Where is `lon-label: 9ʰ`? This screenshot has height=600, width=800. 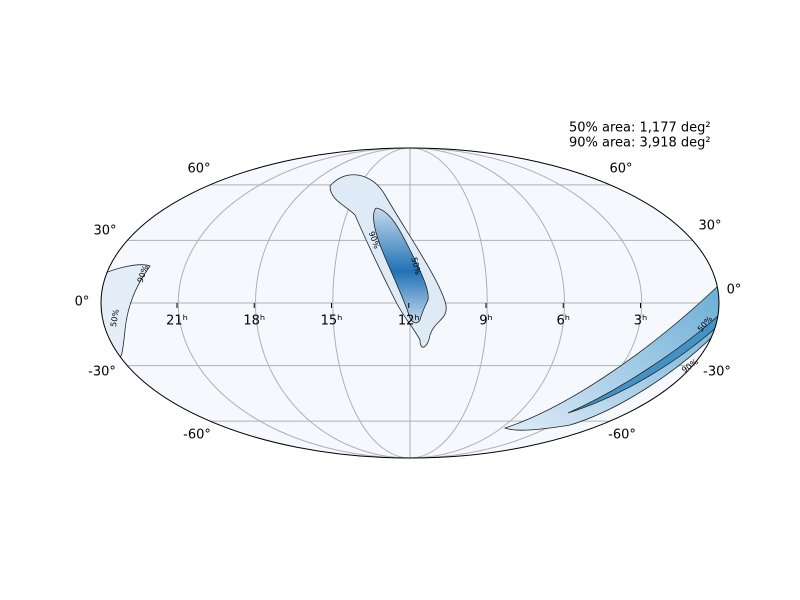
lon-label: 9ʰ is located at coordinates (486, 321).